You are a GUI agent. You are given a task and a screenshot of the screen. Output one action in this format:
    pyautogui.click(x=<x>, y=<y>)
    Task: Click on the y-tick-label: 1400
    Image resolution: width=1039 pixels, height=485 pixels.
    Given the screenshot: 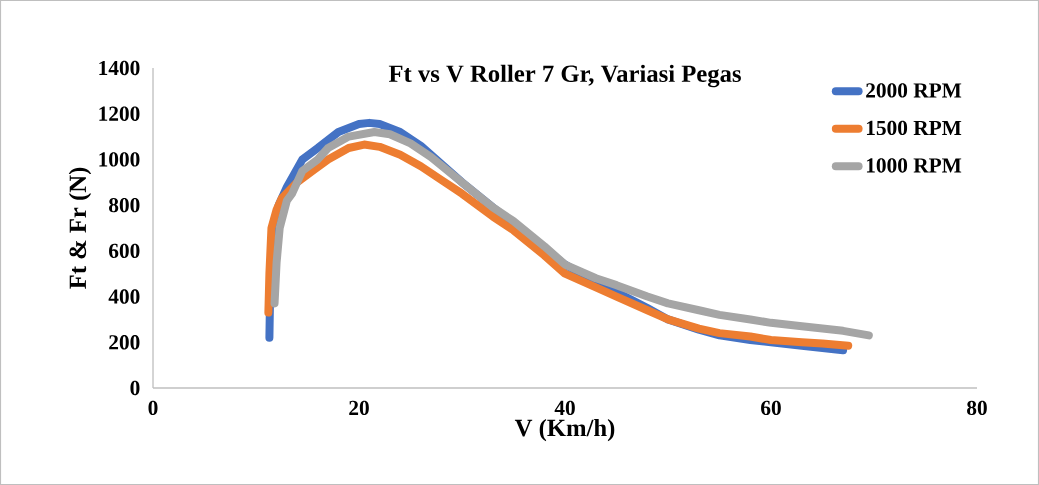 What is the action you would take?
    pyautogui.click(x=119, y=68)
    